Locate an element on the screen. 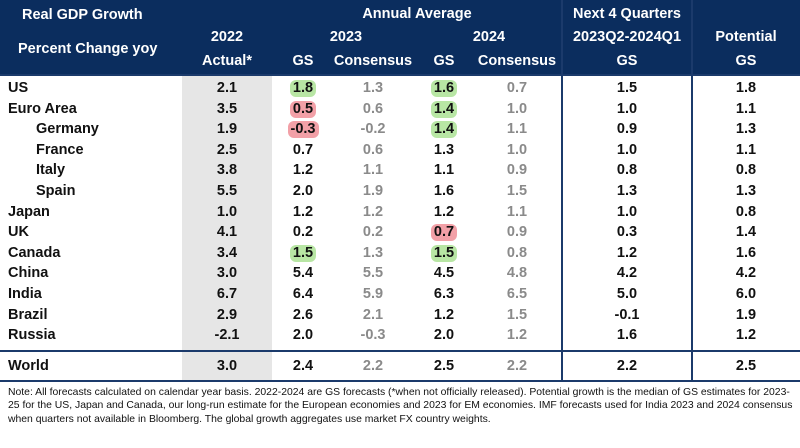  table-row: Brazil 2.9 2.6 2.1 1.2 1.5 -0.1 1.9 is located at coordinates (400, 315).